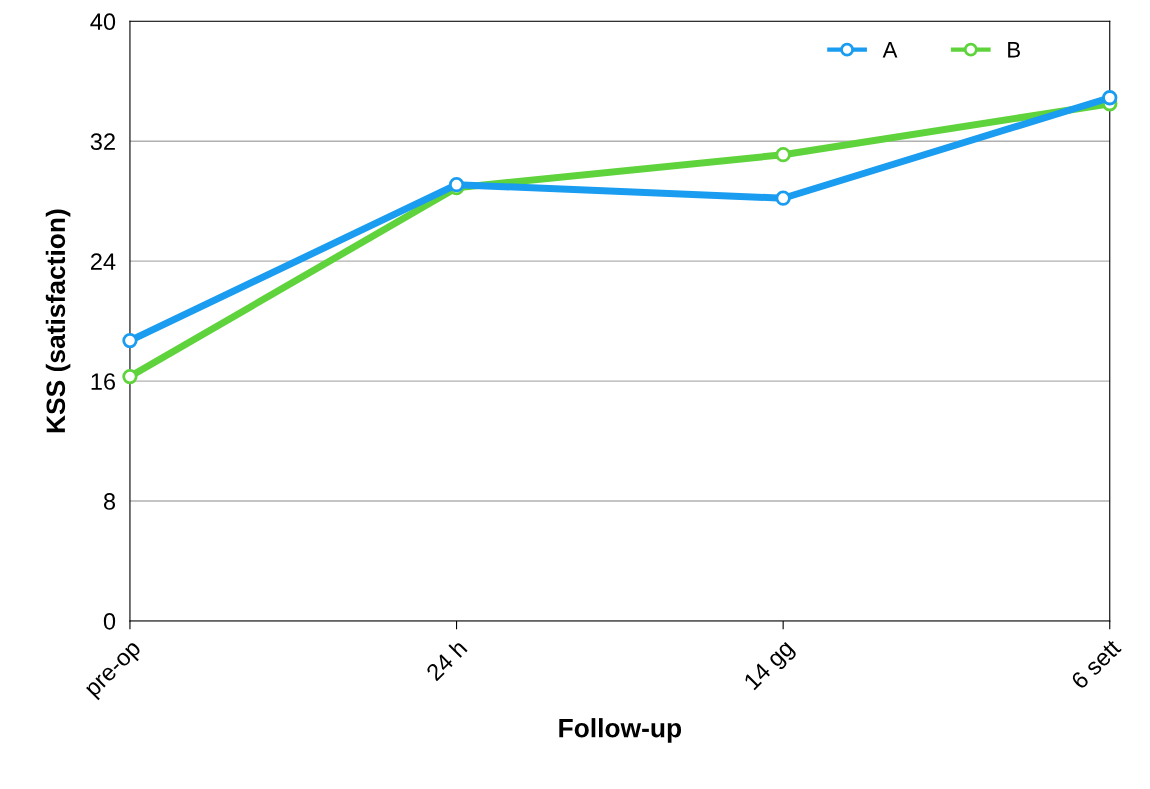 Image resolution: width=1150 pixels, height=789 pixels. I want to click on y-axis-title: KSS (satisfaction), so click(58, 321).